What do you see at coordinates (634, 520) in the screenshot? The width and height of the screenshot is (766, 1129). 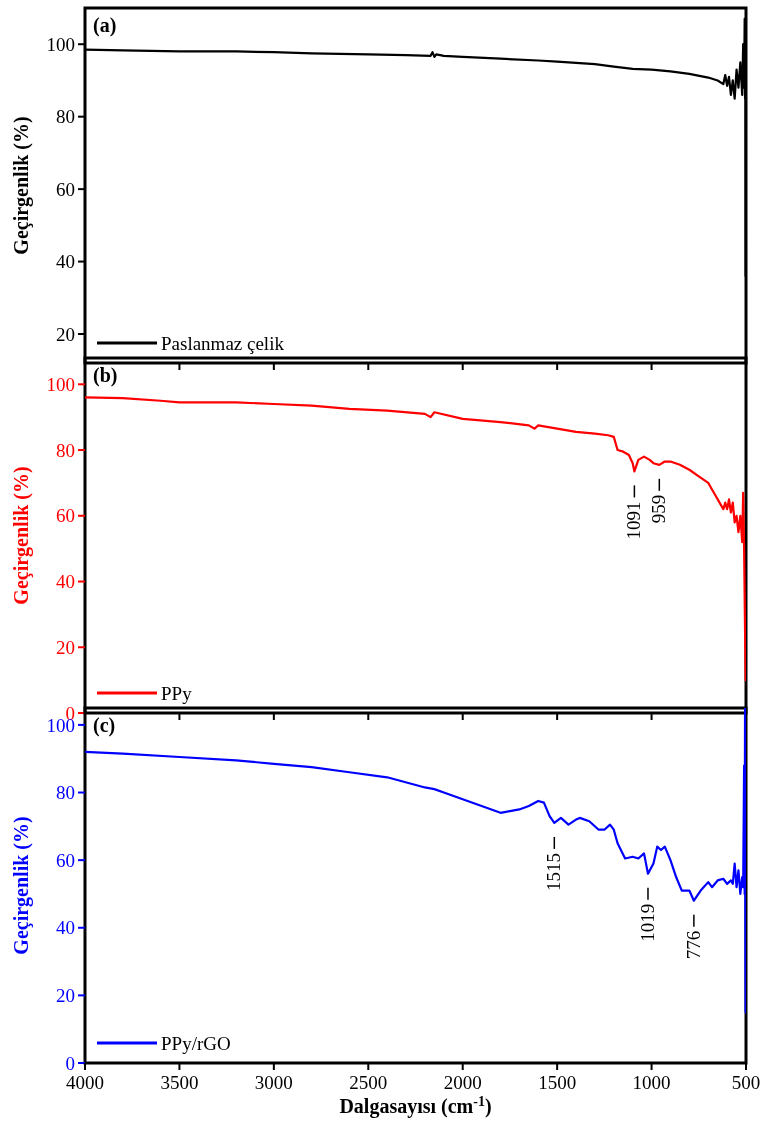 I see `annotation: 1091` at bounding box center [634, 520].